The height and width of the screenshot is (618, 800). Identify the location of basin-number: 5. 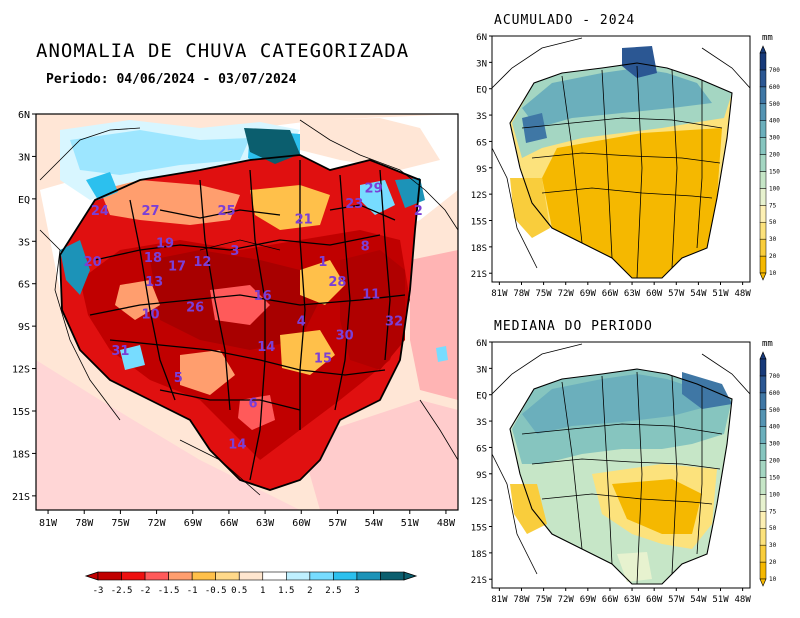
(178, 378).